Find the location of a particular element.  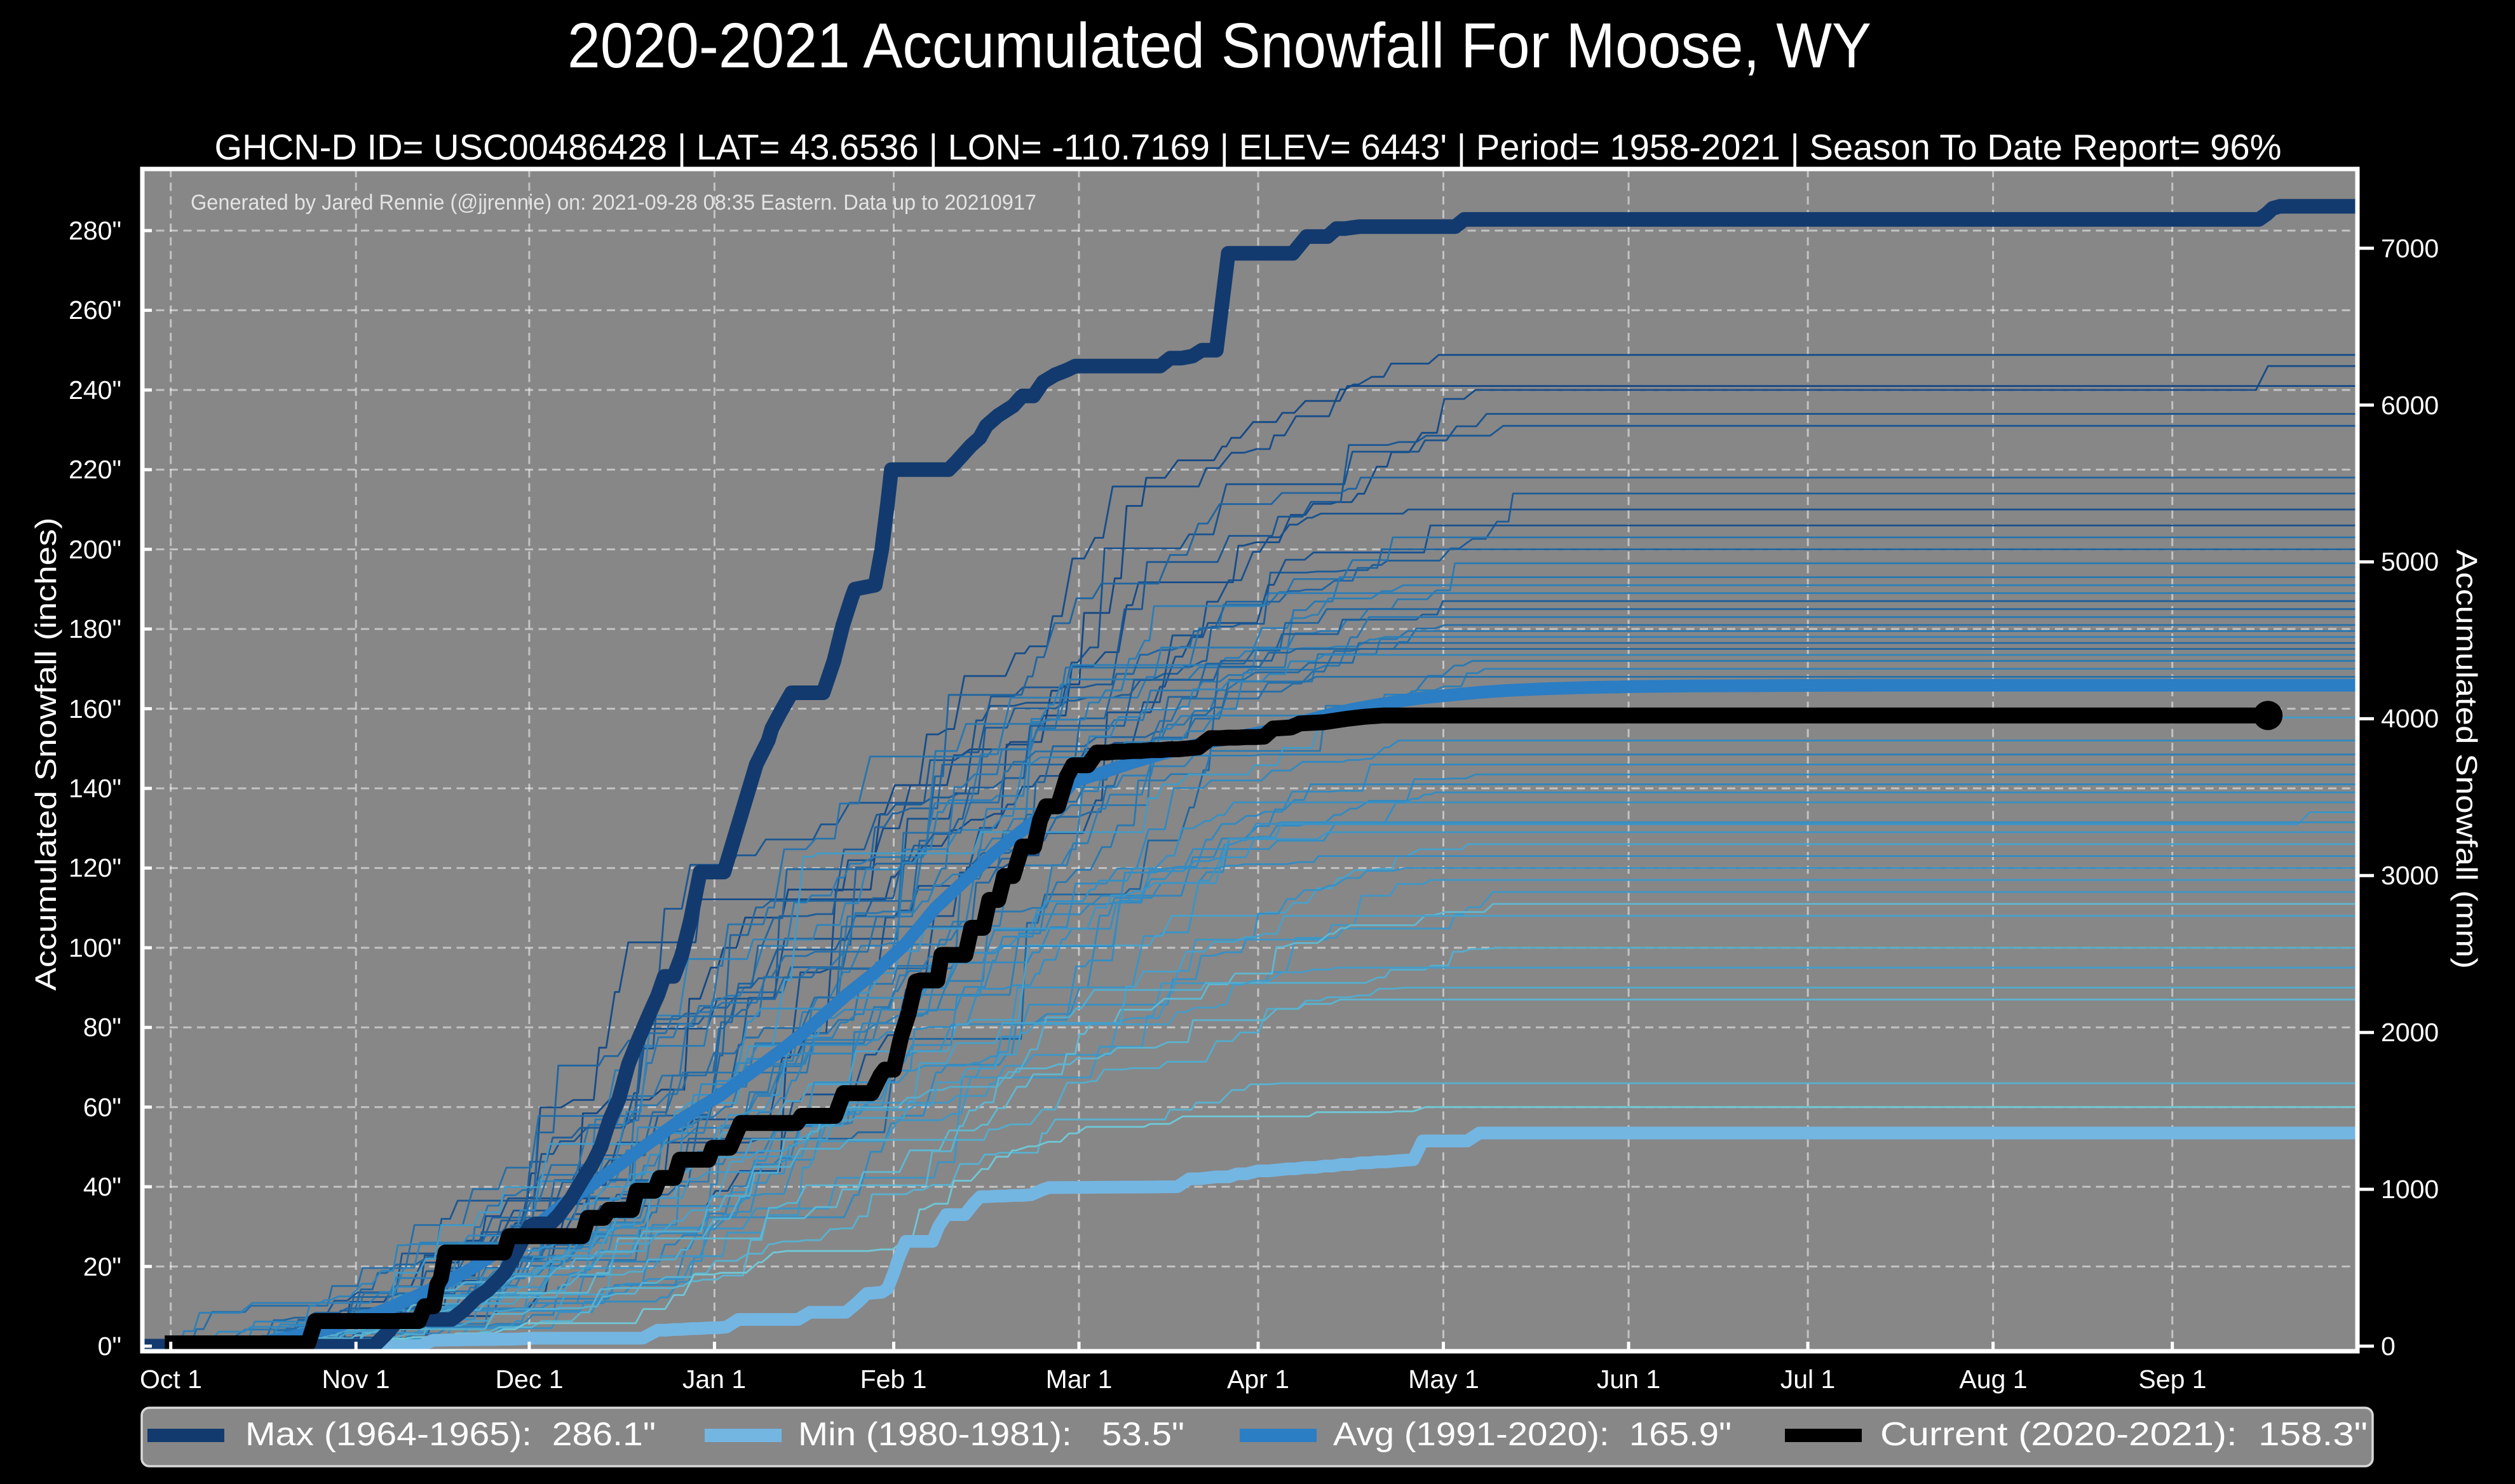

svg-text: Oct 1 is located at coordinates (171, 1379).